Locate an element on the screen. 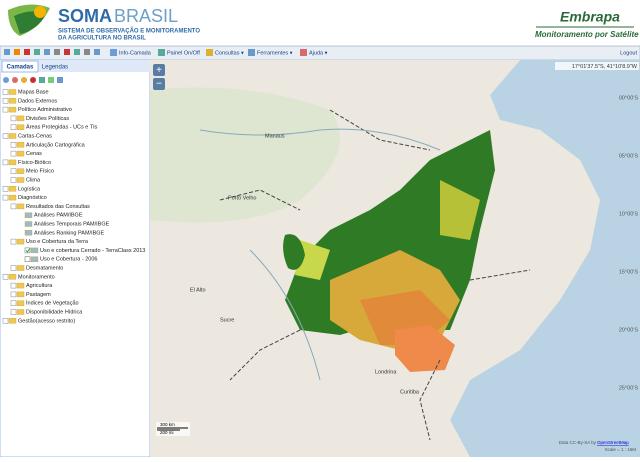 The height and width of the screenshot is (462, 640). subtitle: SISTEMA DE OBSERVAÇÃO E MONITORAMENTO is located at coordinates (129, 31).